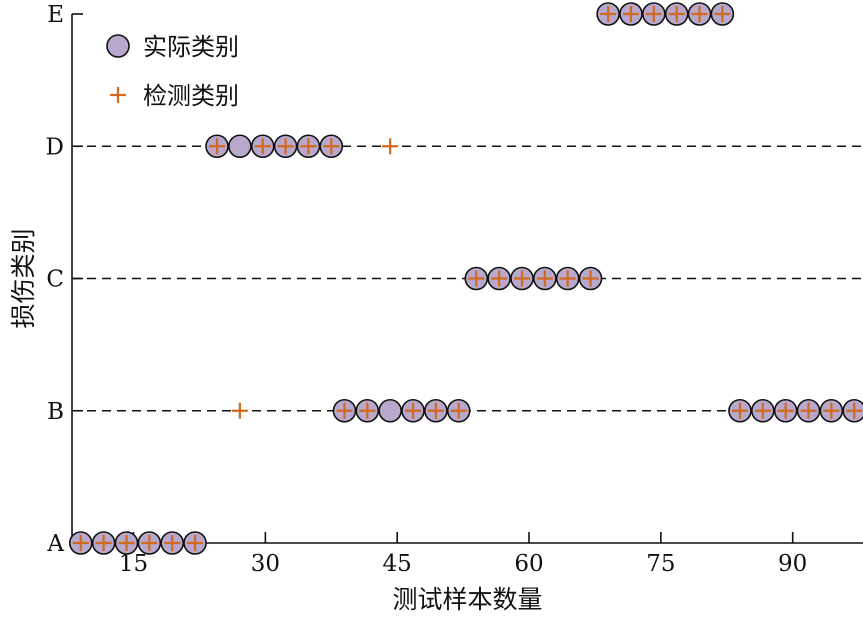 The image size is (863, 618). I want to click on x-tick-label-30: 30, so click(265, 564).